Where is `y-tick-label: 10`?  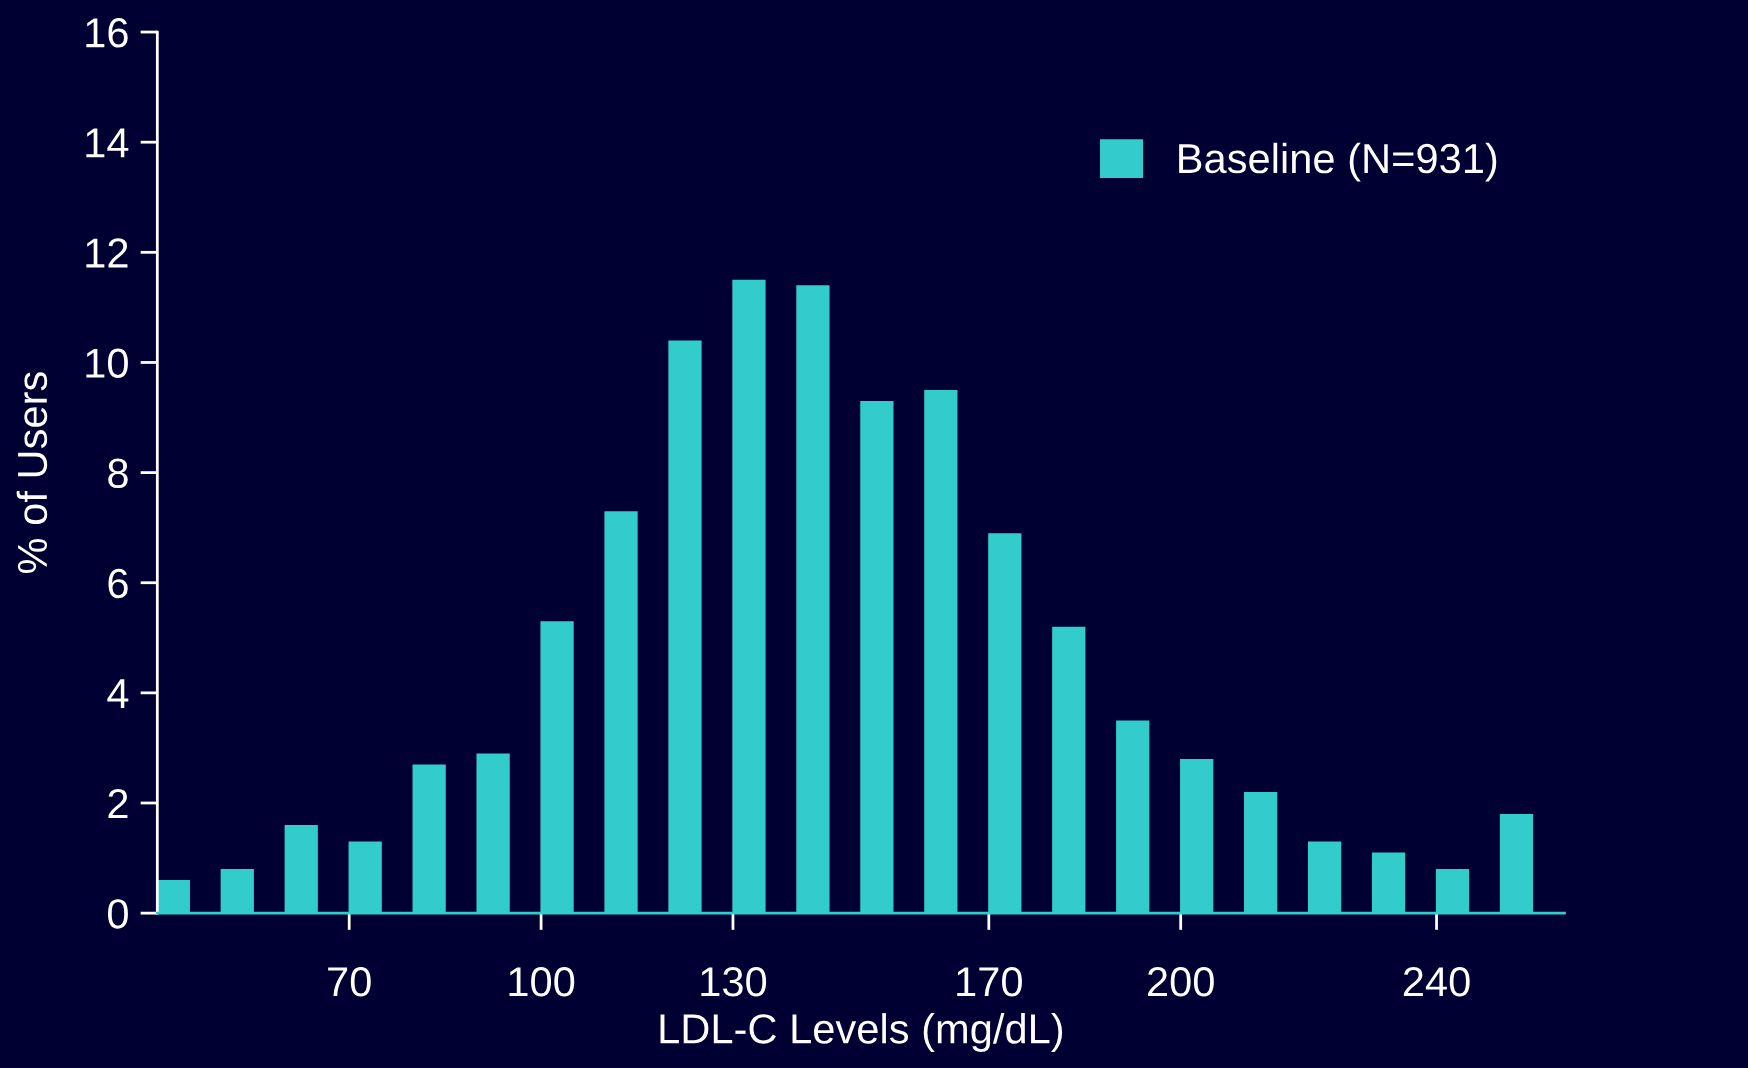
y-tick-label: 10 is located at coordinates (107, 363).